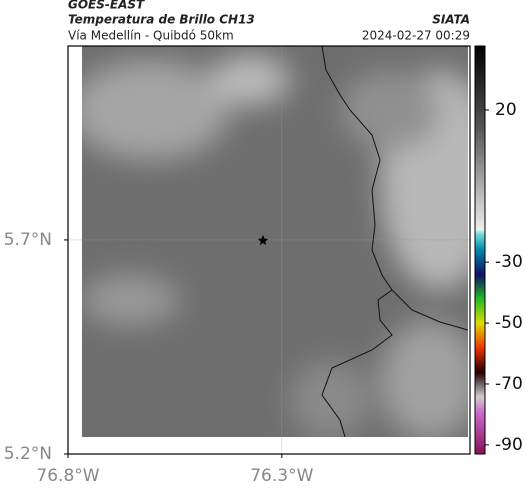 This screenshot has height=491, width=526. I want to click on colorbar-tick-label: 20, so click(506, 110).